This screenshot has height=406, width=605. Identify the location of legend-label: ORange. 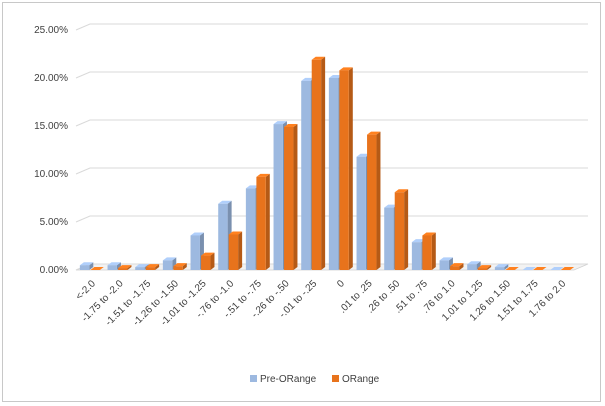
(361, 379).